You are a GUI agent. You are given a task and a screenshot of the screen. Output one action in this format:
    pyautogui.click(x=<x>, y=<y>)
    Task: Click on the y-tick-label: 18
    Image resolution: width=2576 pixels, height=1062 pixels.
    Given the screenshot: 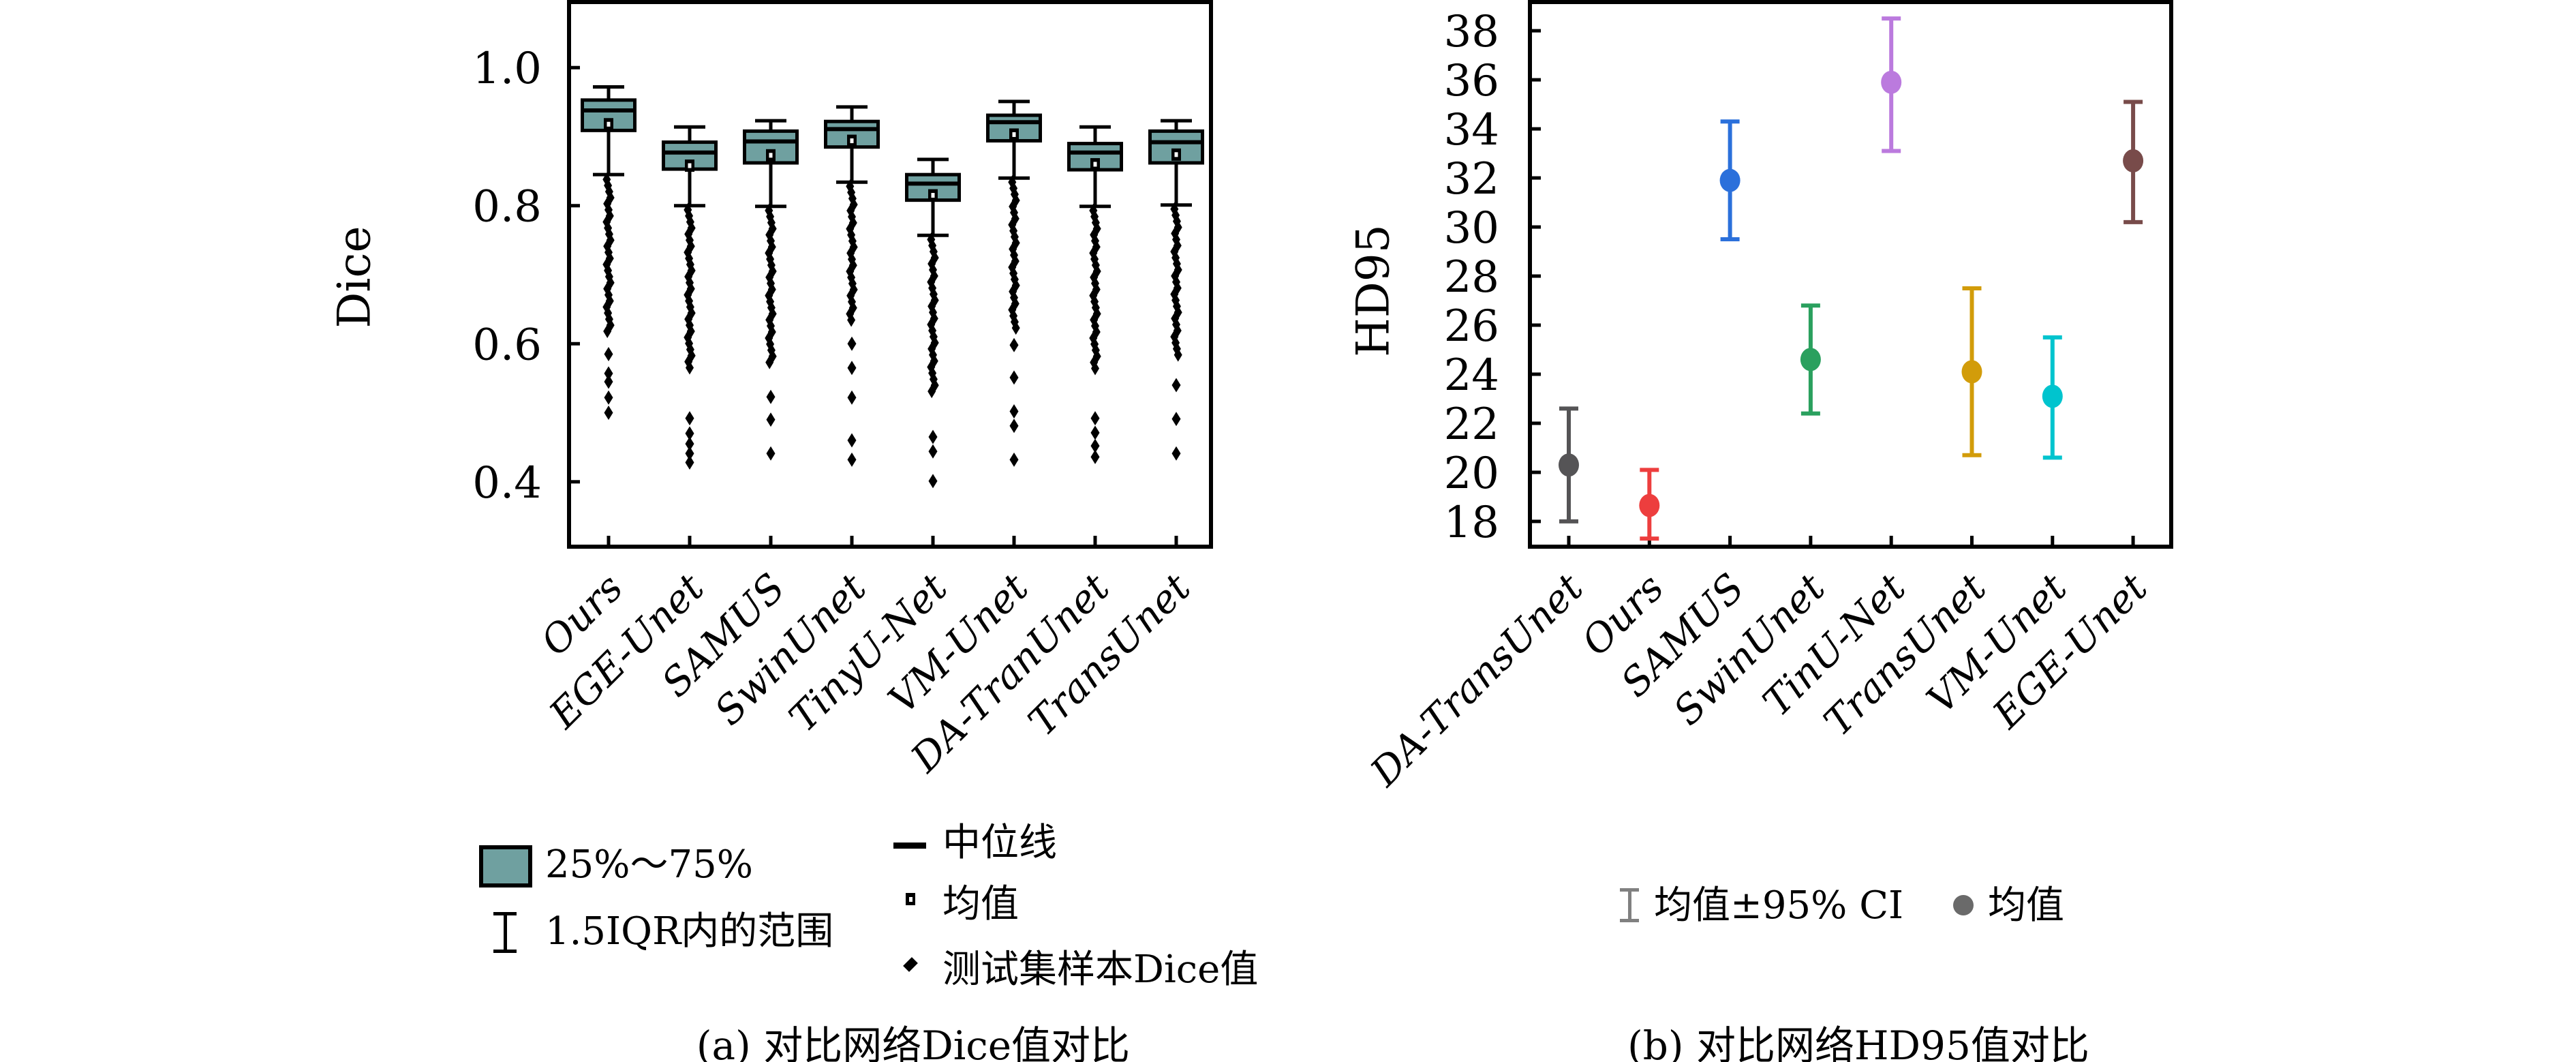 What is the action you would take?
    pyautogui.click(x=1471, y=523)
    